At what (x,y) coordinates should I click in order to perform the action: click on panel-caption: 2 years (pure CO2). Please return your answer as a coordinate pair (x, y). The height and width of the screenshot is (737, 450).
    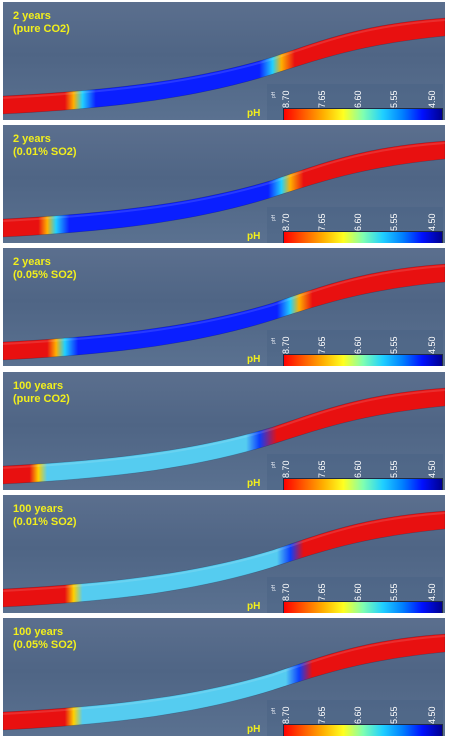
    Looking at the image, I should click on (41, 23).